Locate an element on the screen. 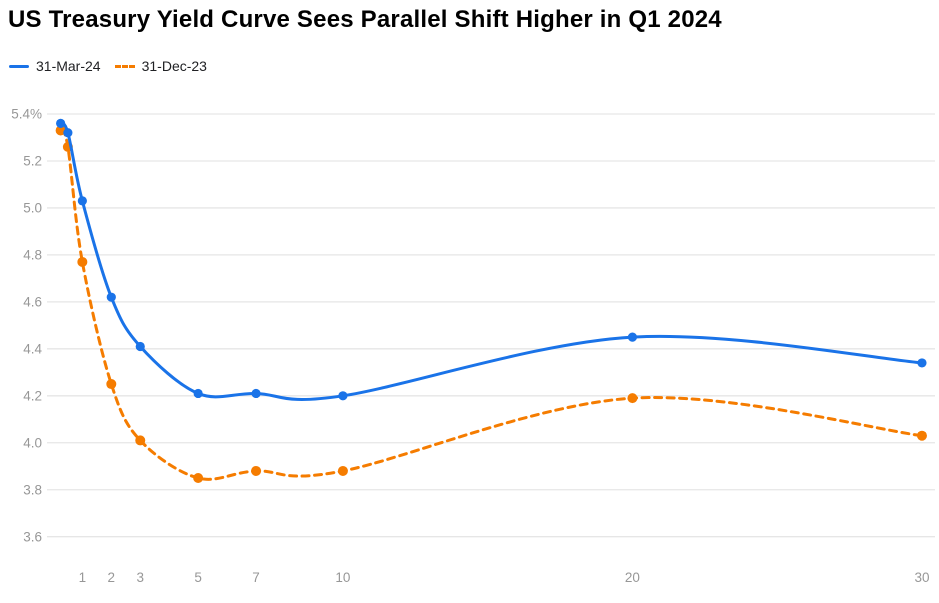 This screenshot has width=939, height=603. x-axis-tick-label: 5 is located at coordinates (198, 577).